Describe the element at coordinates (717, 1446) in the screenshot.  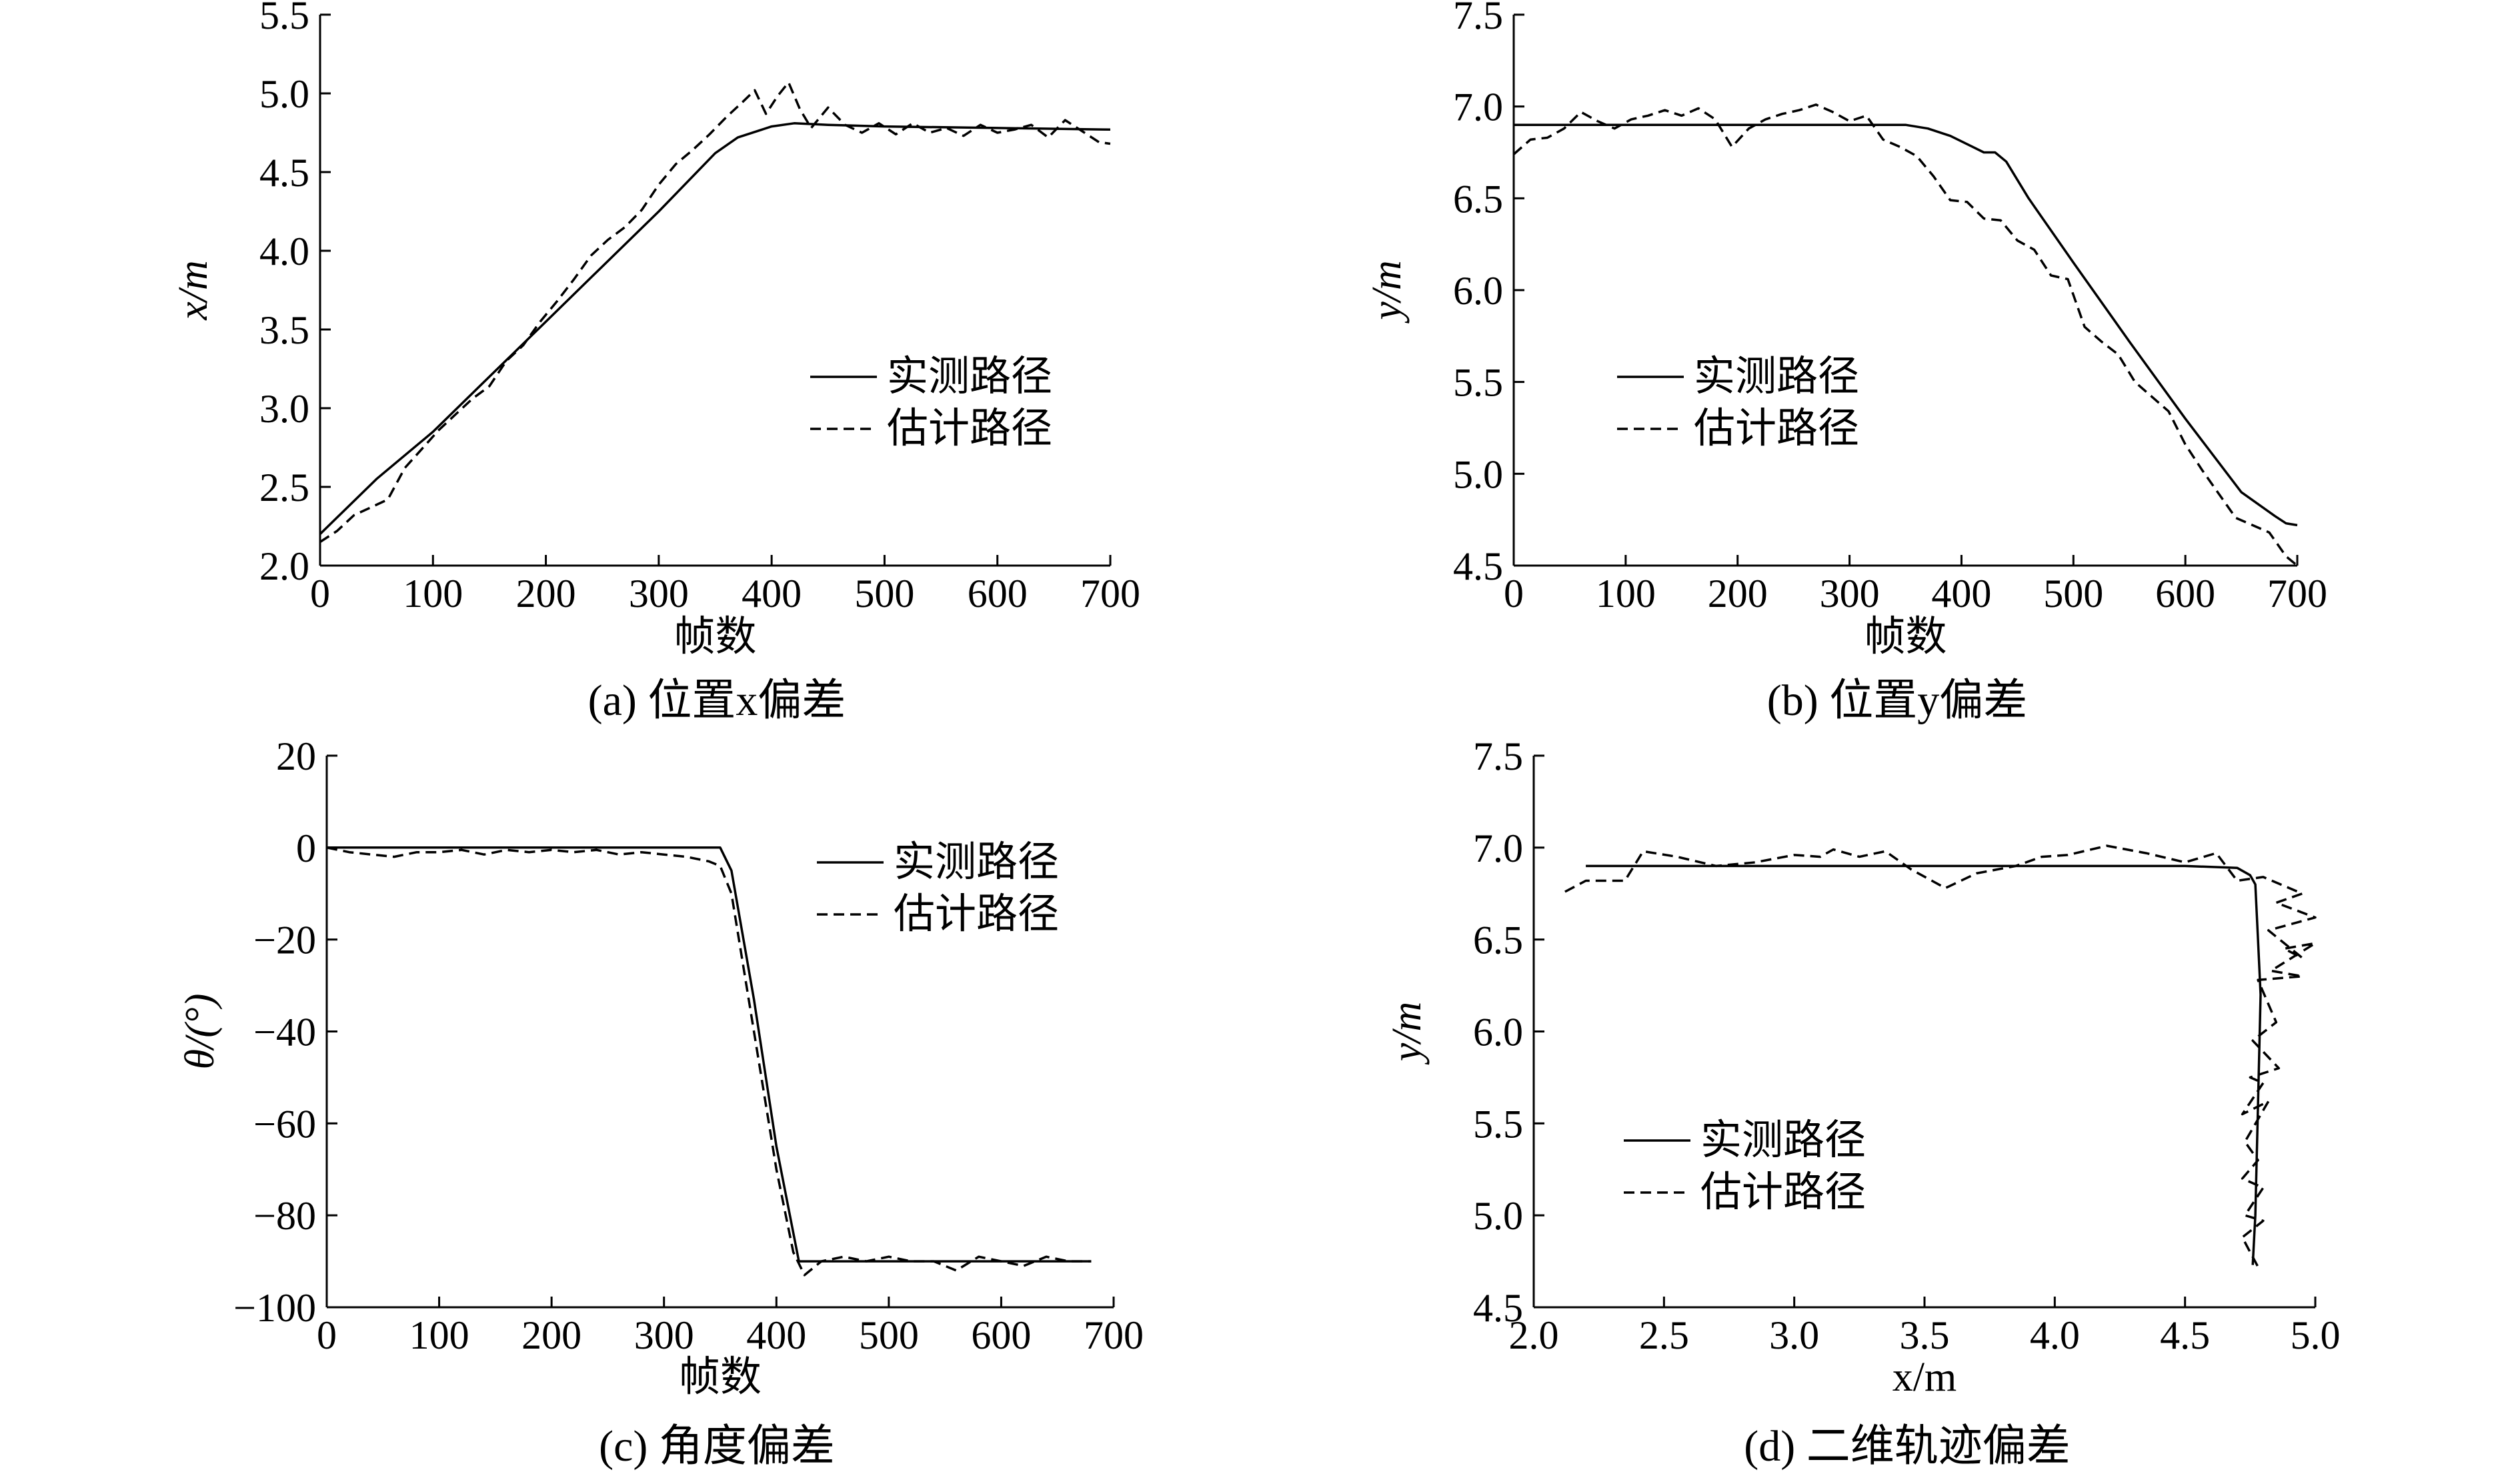
I see `panel-caption: (c) 角度偏差` at that location.